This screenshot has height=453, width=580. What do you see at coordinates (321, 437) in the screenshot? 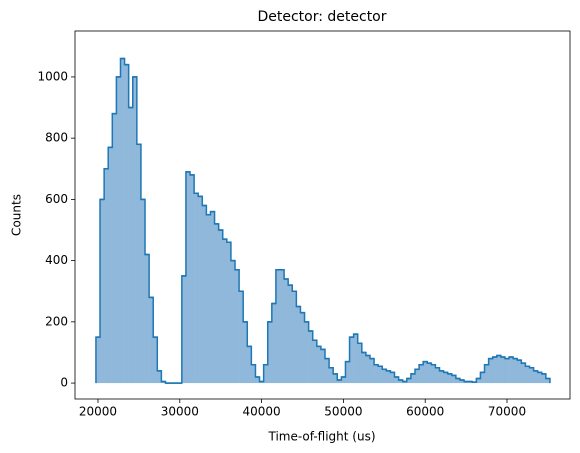
I see `x-axis-label: Time-of-flight (us)` at bounding box center [321, 437].